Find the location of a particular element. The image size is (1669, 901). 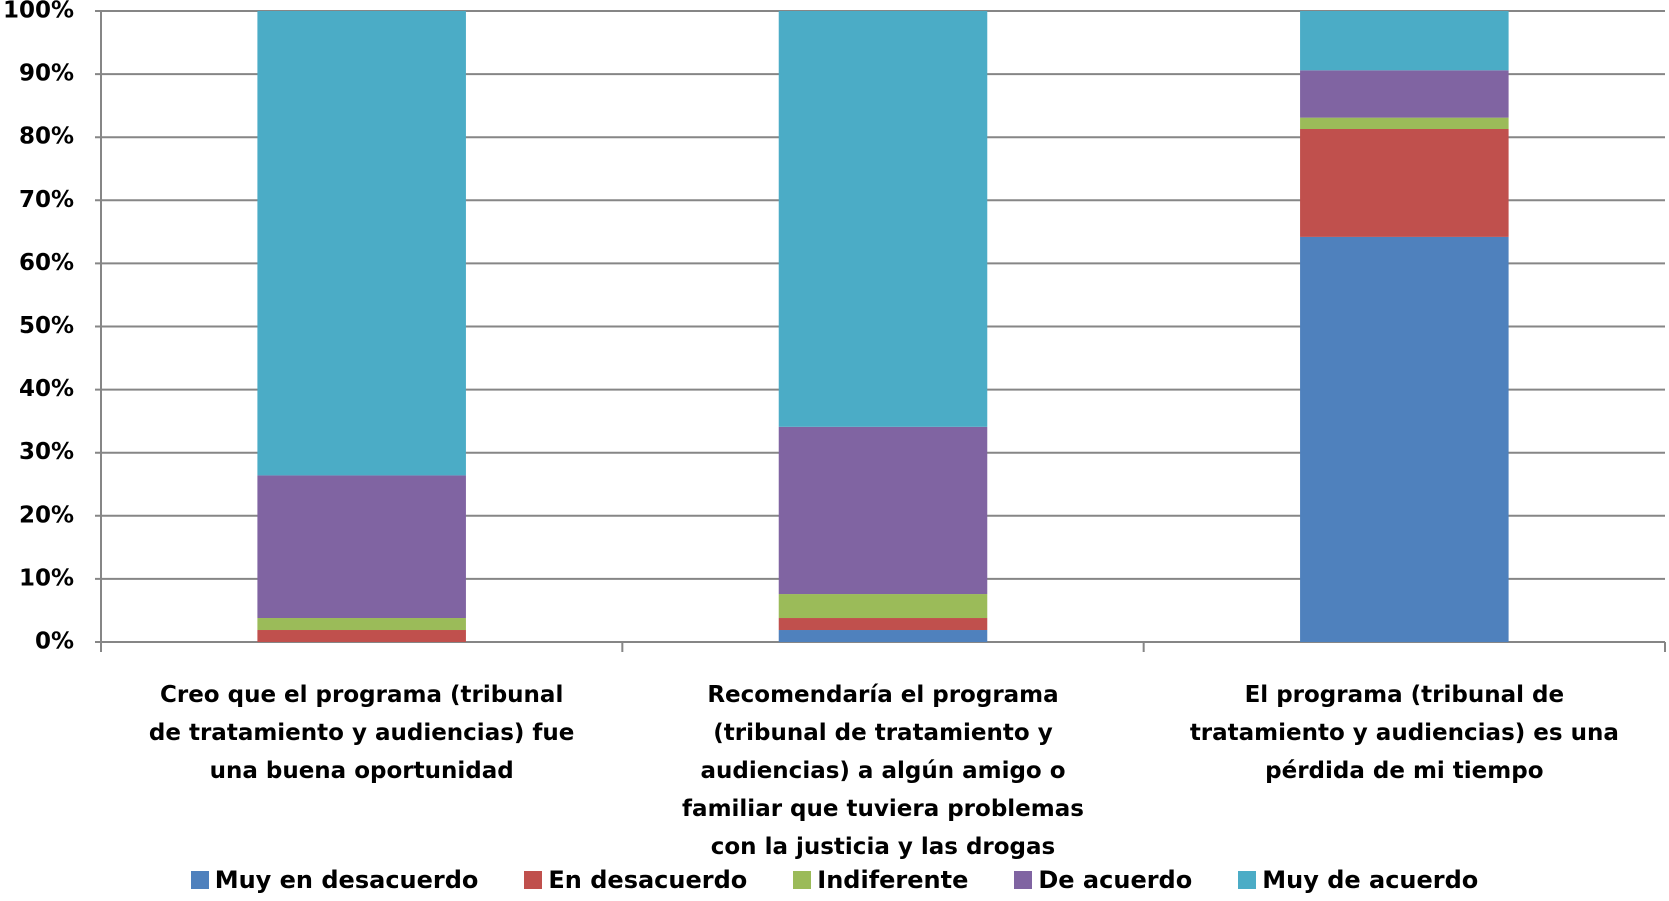

y-tick-label: 100% is located at coordinates (38, 12).